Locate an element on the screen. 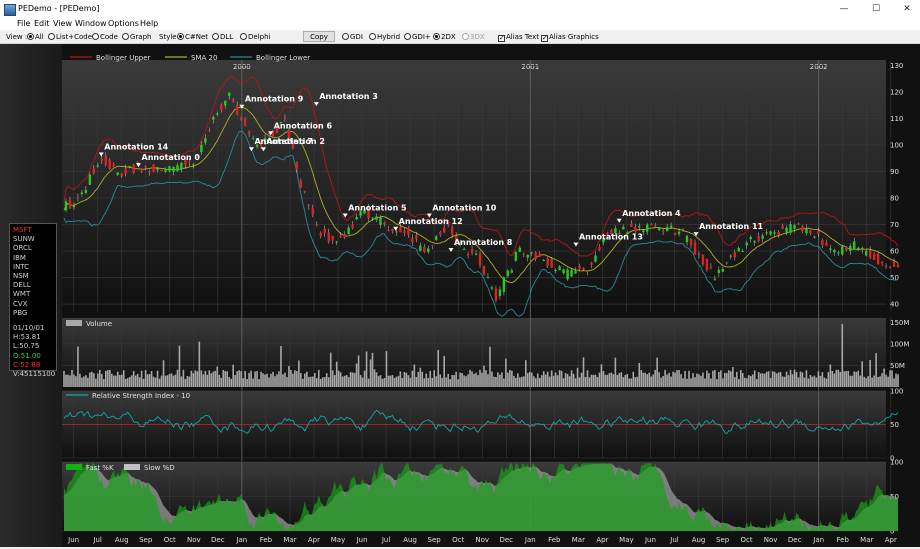 This screenshot has height=549, width=920. copy-button: Copy is located at coordinates (319, 36).